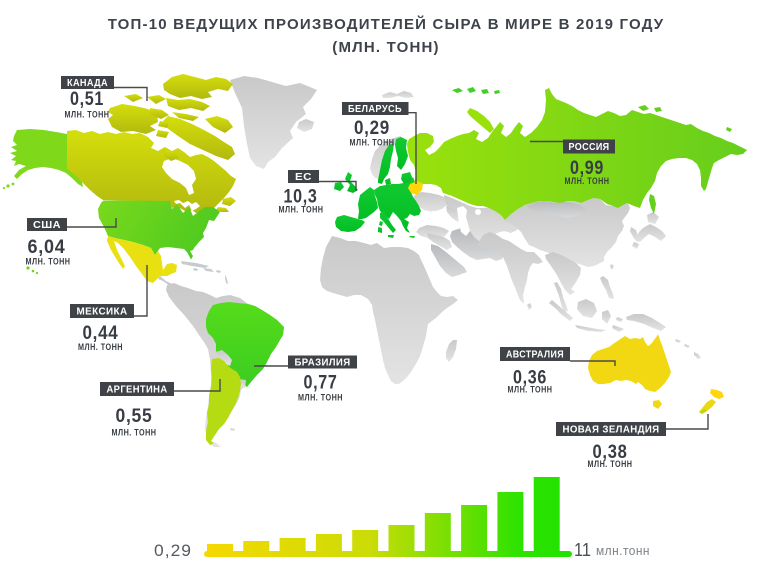  I want to click on svg-text: 0,36, so click(530, 378).